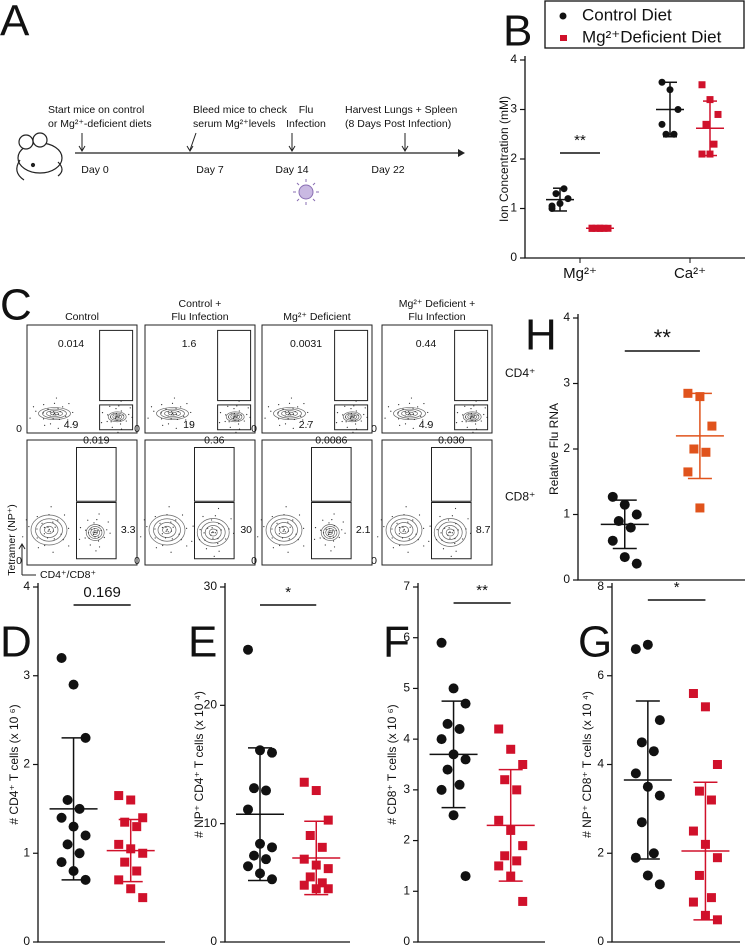 Image resolution: width=751 pixels, height=948 pixels. What do you see at coordinates (95, 170) in the screenshot?
I see `day-label: Day 0` at bounding box center [95, 170].